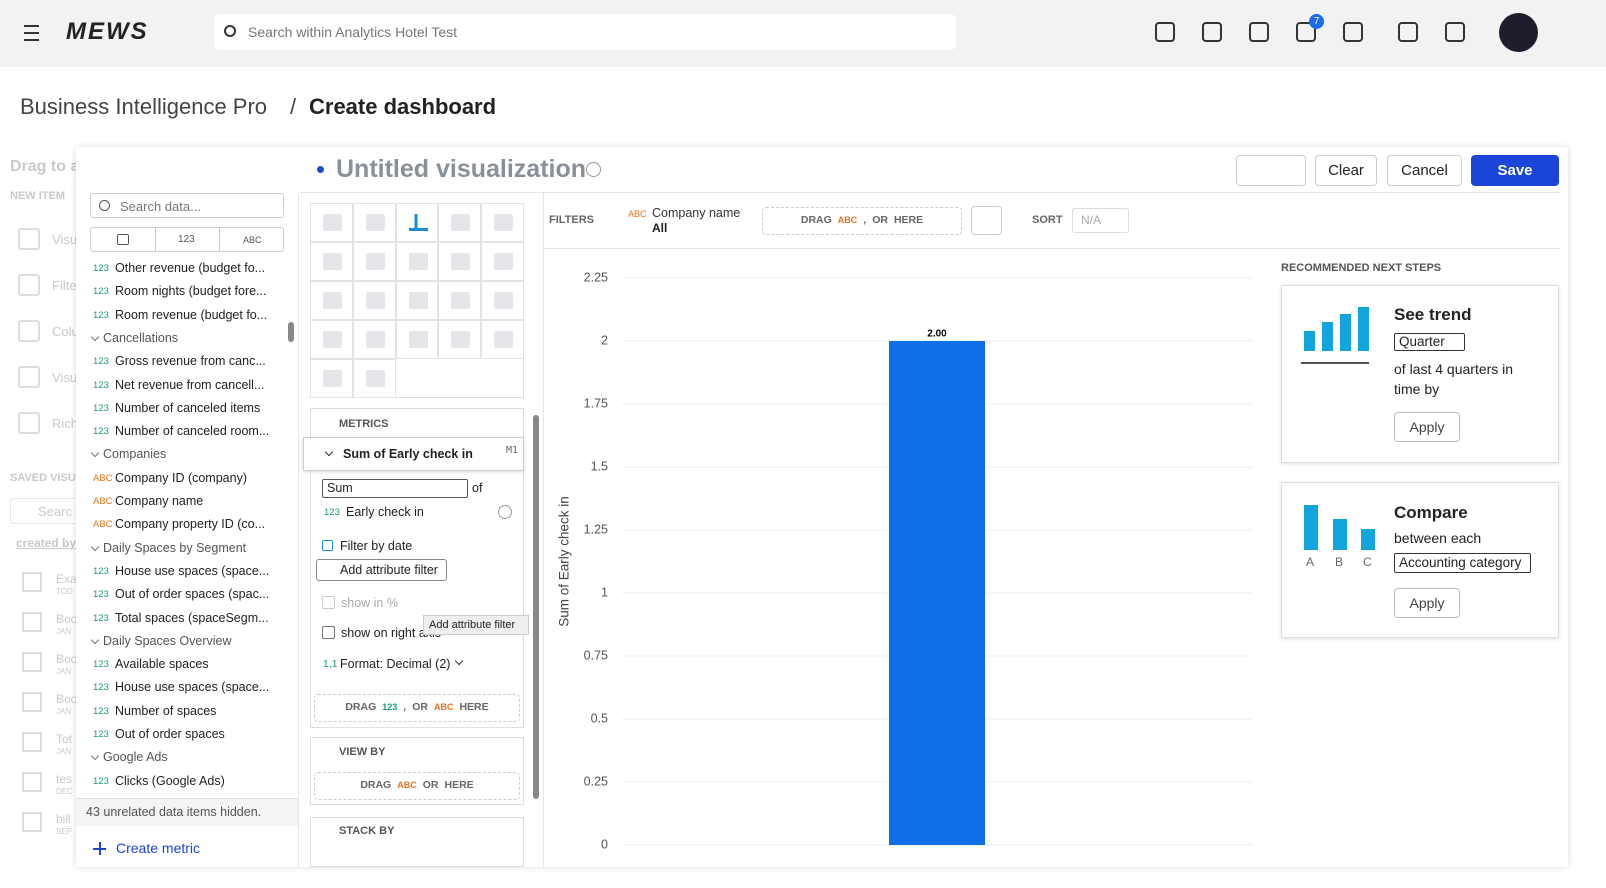 This screenshot has width=1606, height=888. I want to click on data-tab: ABC, so click(252, 240).